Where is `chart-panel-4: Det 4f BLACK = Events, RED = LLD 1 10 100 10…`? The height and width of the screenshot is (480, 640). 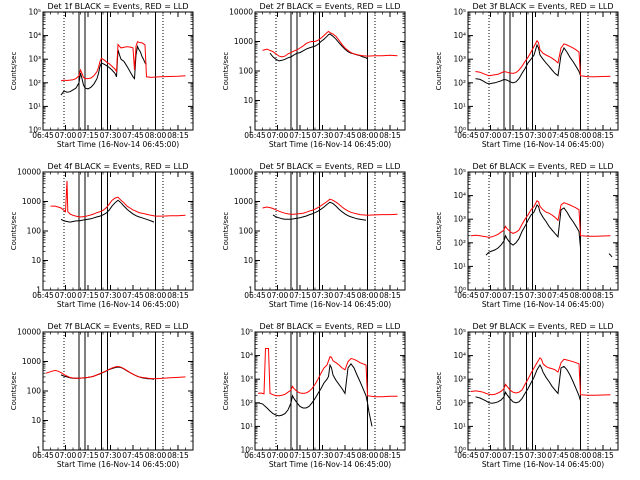 chart-panel-4: Det 4f BLACK = Events, RED = LLD 1 10 100 10… is located at coordinates (102, 235).